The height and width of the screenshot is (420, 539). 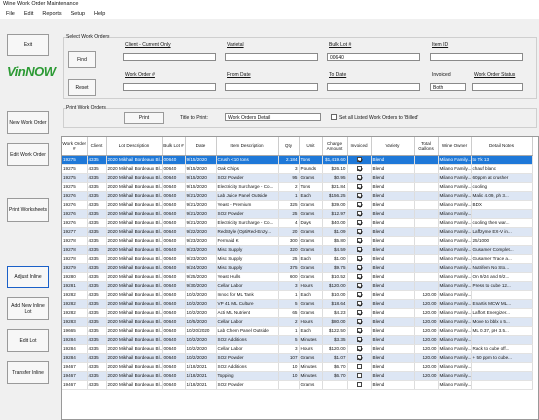 I want to click on column-header: Qty, so click(x=289, y=146).